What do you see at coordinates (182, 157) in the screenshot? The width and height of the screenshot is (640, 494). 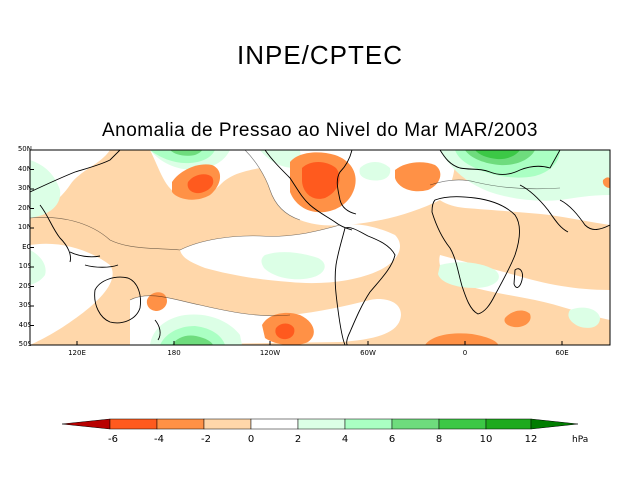 I see `region-mg-npac` at bounding box center [182, 157].